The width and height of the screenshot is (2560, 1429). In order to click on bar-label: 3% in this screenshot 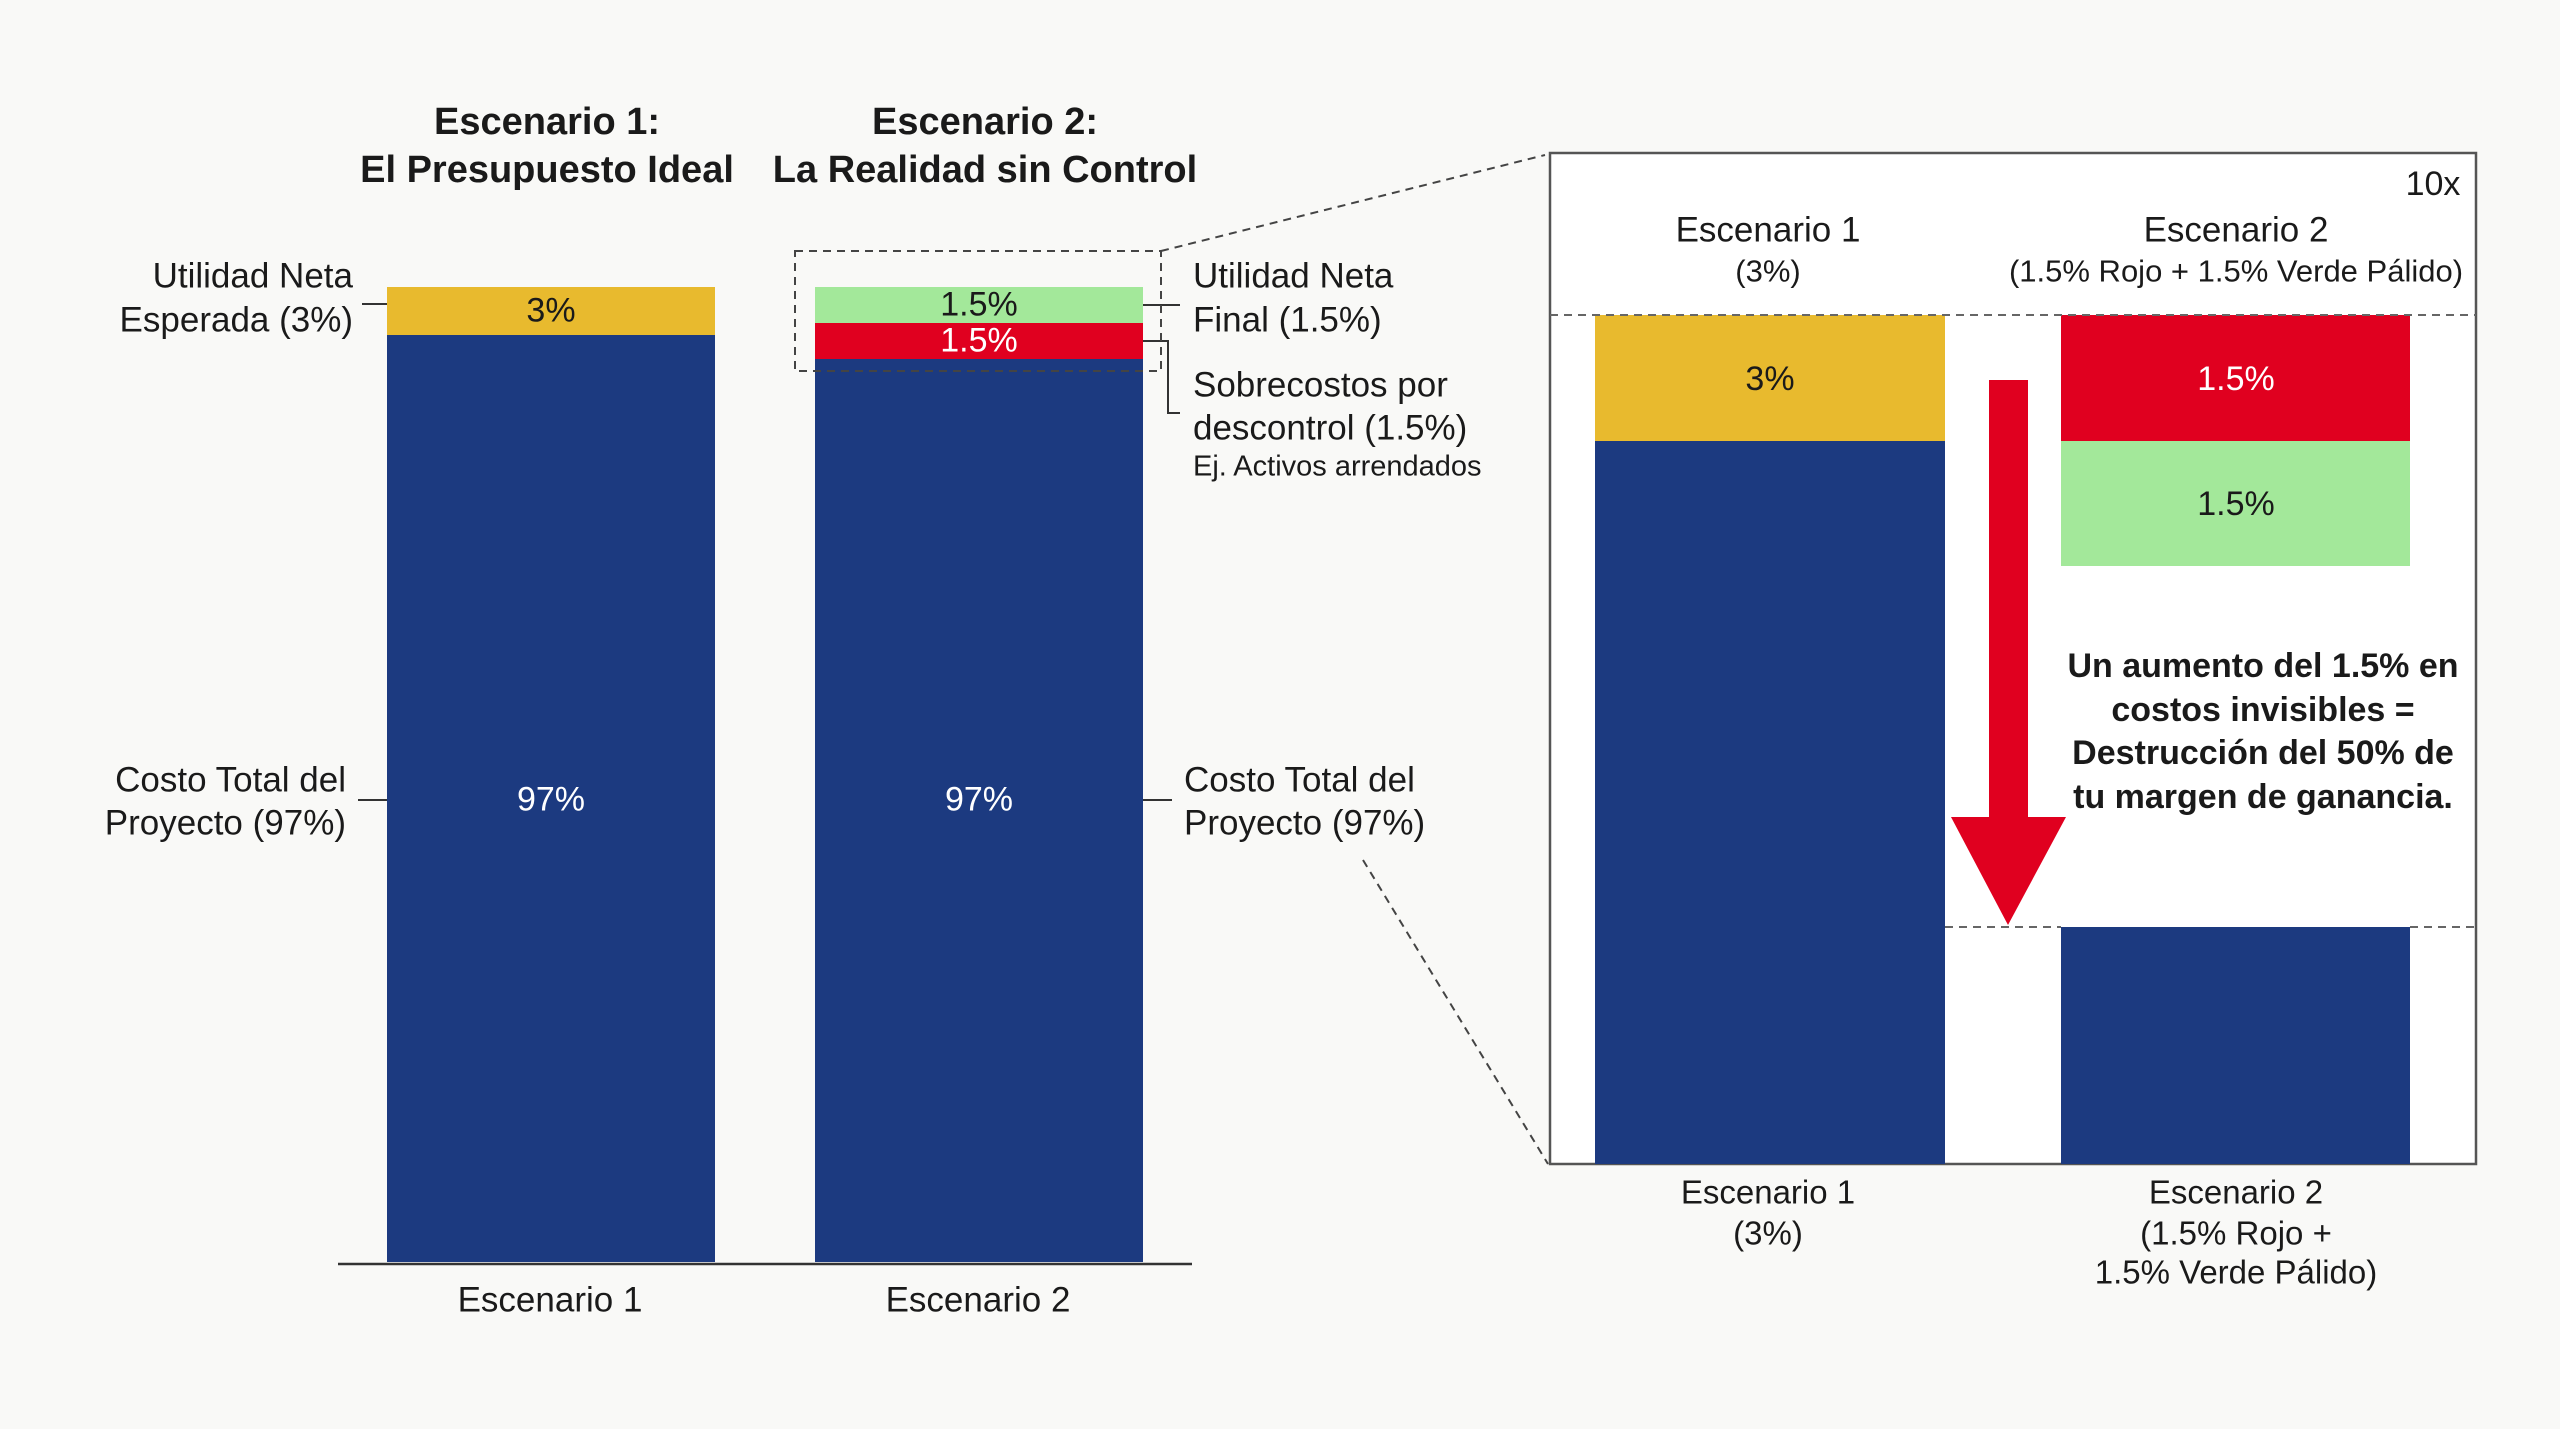, I will do `click(551, 310)`.